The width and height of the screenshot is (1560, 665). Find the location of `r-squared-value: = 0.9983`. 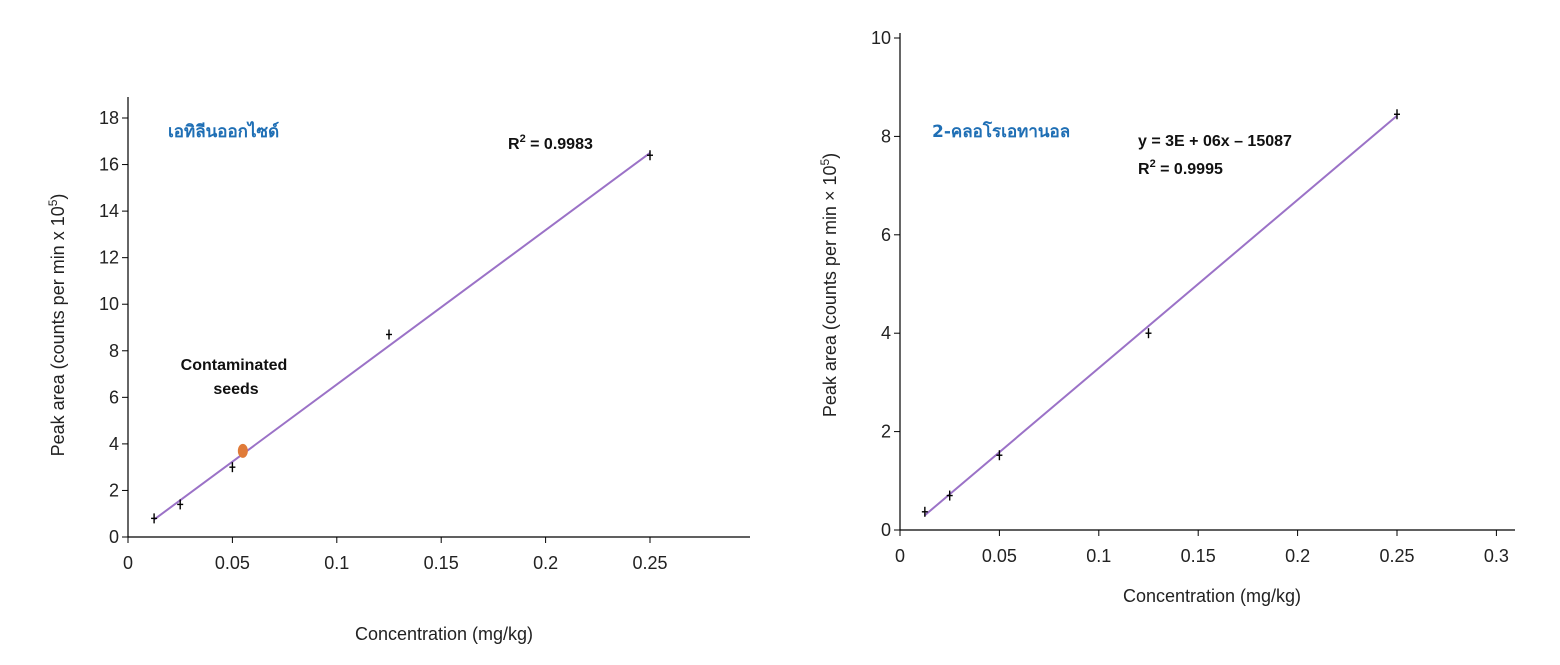

r-squared-value: = 0.9983 is located at coordinates (559, 144).